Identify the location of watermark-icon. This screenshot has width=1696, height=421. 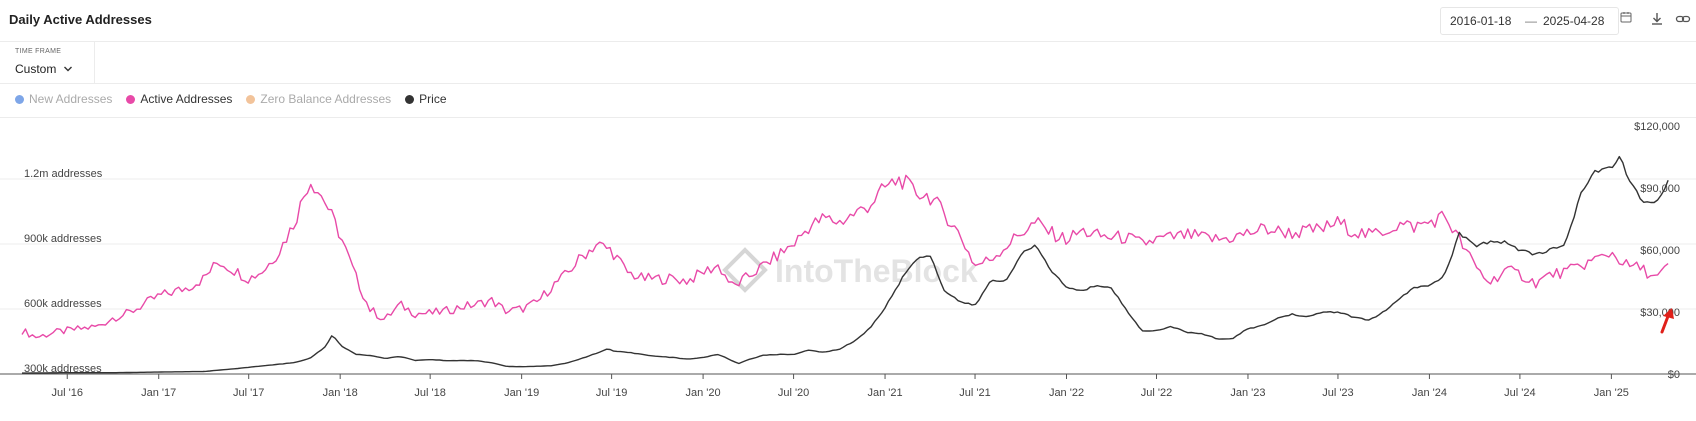
(745, 270).